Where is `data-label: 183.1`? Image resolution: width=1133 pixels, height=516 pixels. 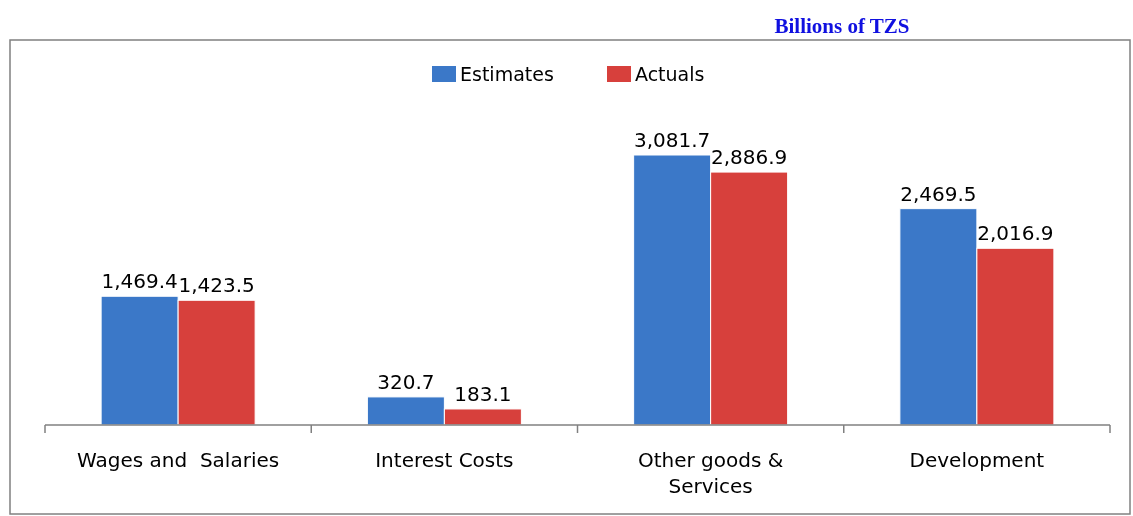 data-label: 183.1 is located at coordinates (483, 393).